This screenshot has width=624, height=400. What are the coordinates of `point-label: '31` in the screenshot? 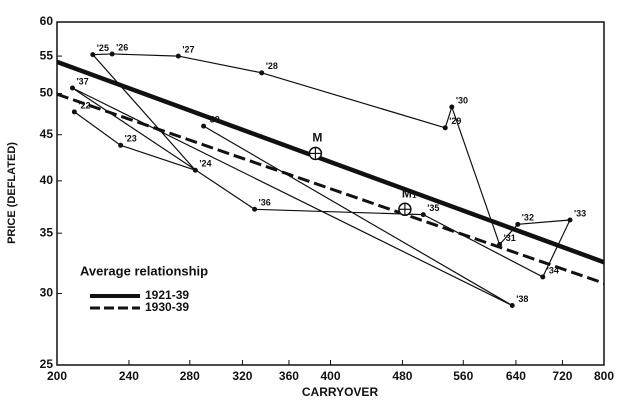 It's located at (510, 238).